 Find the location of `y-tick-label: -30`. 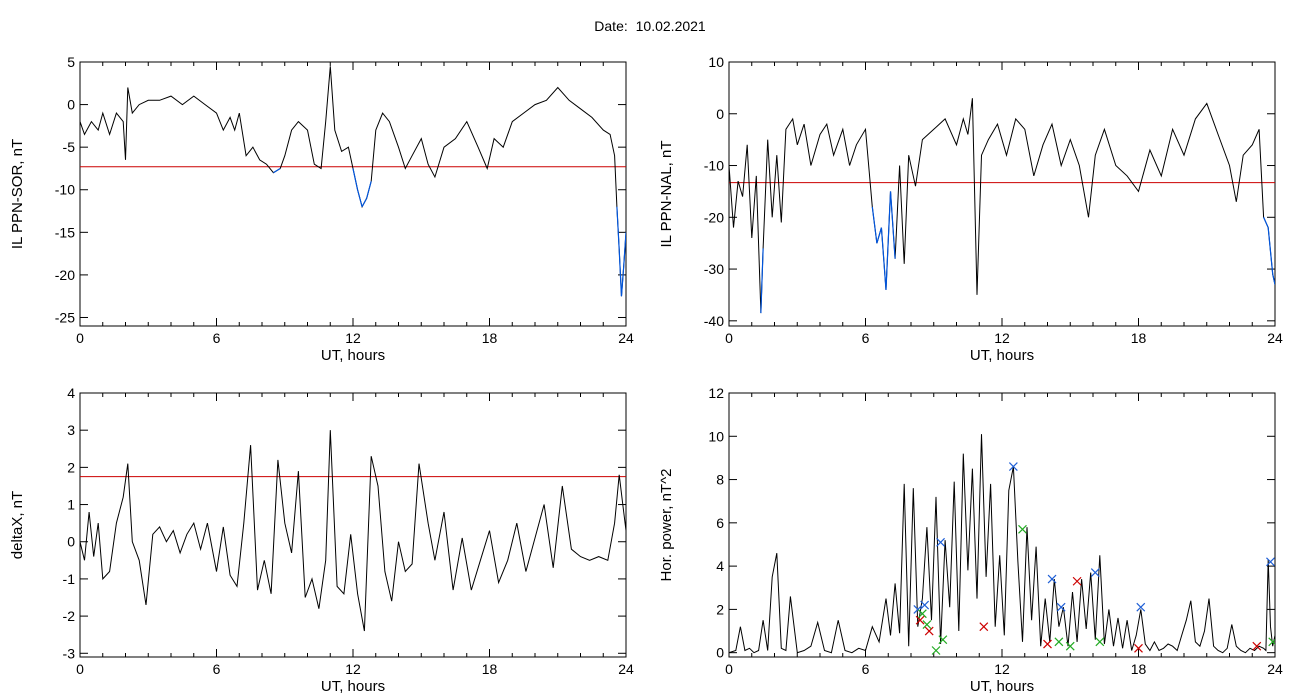

y-tick-label: -30 is located at coordinates (714, 269).